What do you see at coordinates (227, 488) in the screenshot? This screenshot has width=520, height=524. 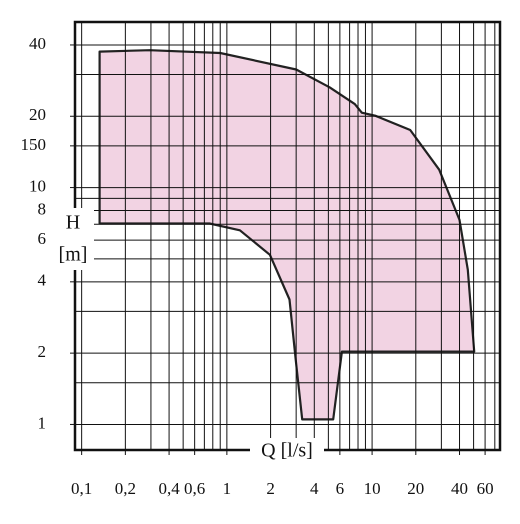 I see `x-tick-label: 1` at bounding box center [227, 488].